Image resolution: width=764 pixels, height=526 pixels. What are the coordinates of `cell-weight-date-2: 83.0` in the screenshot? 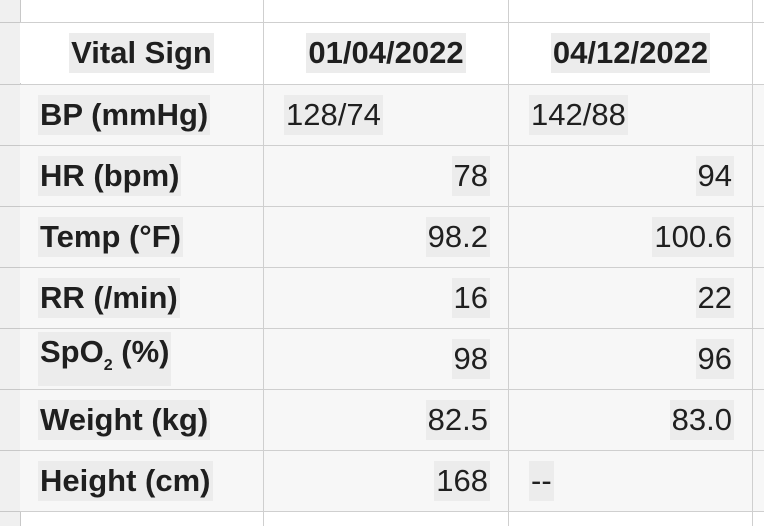 It's located at (630, 420).